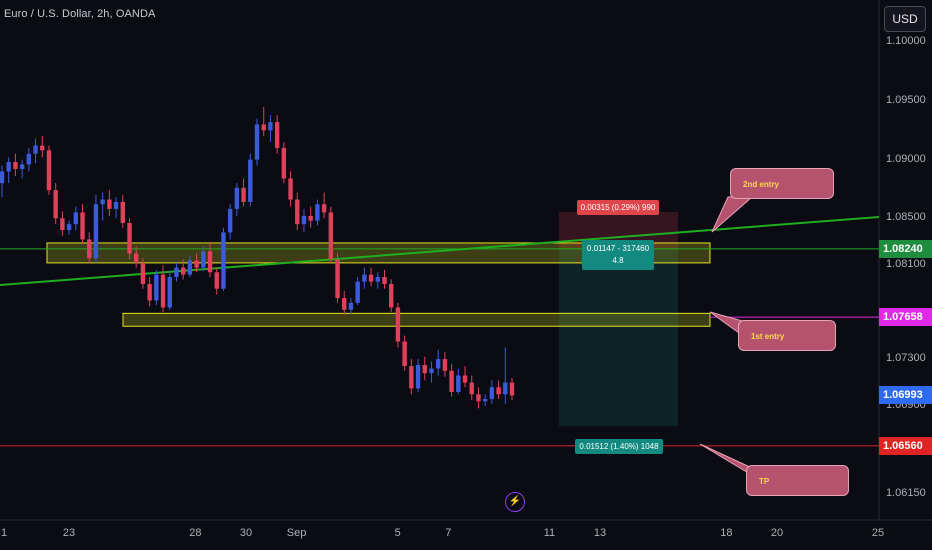  What do you see at coordinates (296, 533) in the screenshot?
I see `time-tick-label: Sep` at bounding box center [296, 533].